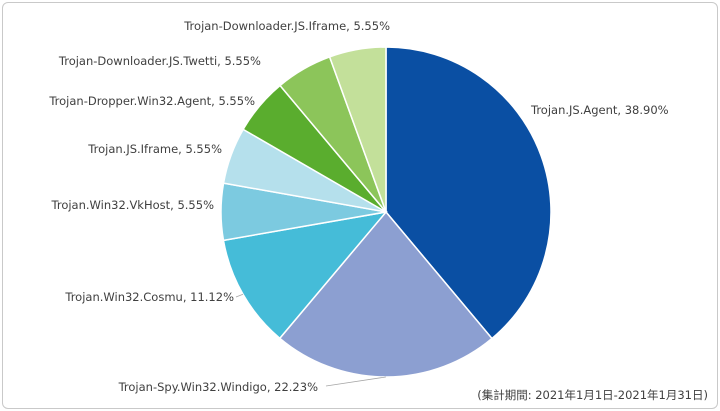 The image size is (720, 411). I want to click on slice-label: Trojan-Spy.Win32.Windigo, 22.23%, so click(218, 387).